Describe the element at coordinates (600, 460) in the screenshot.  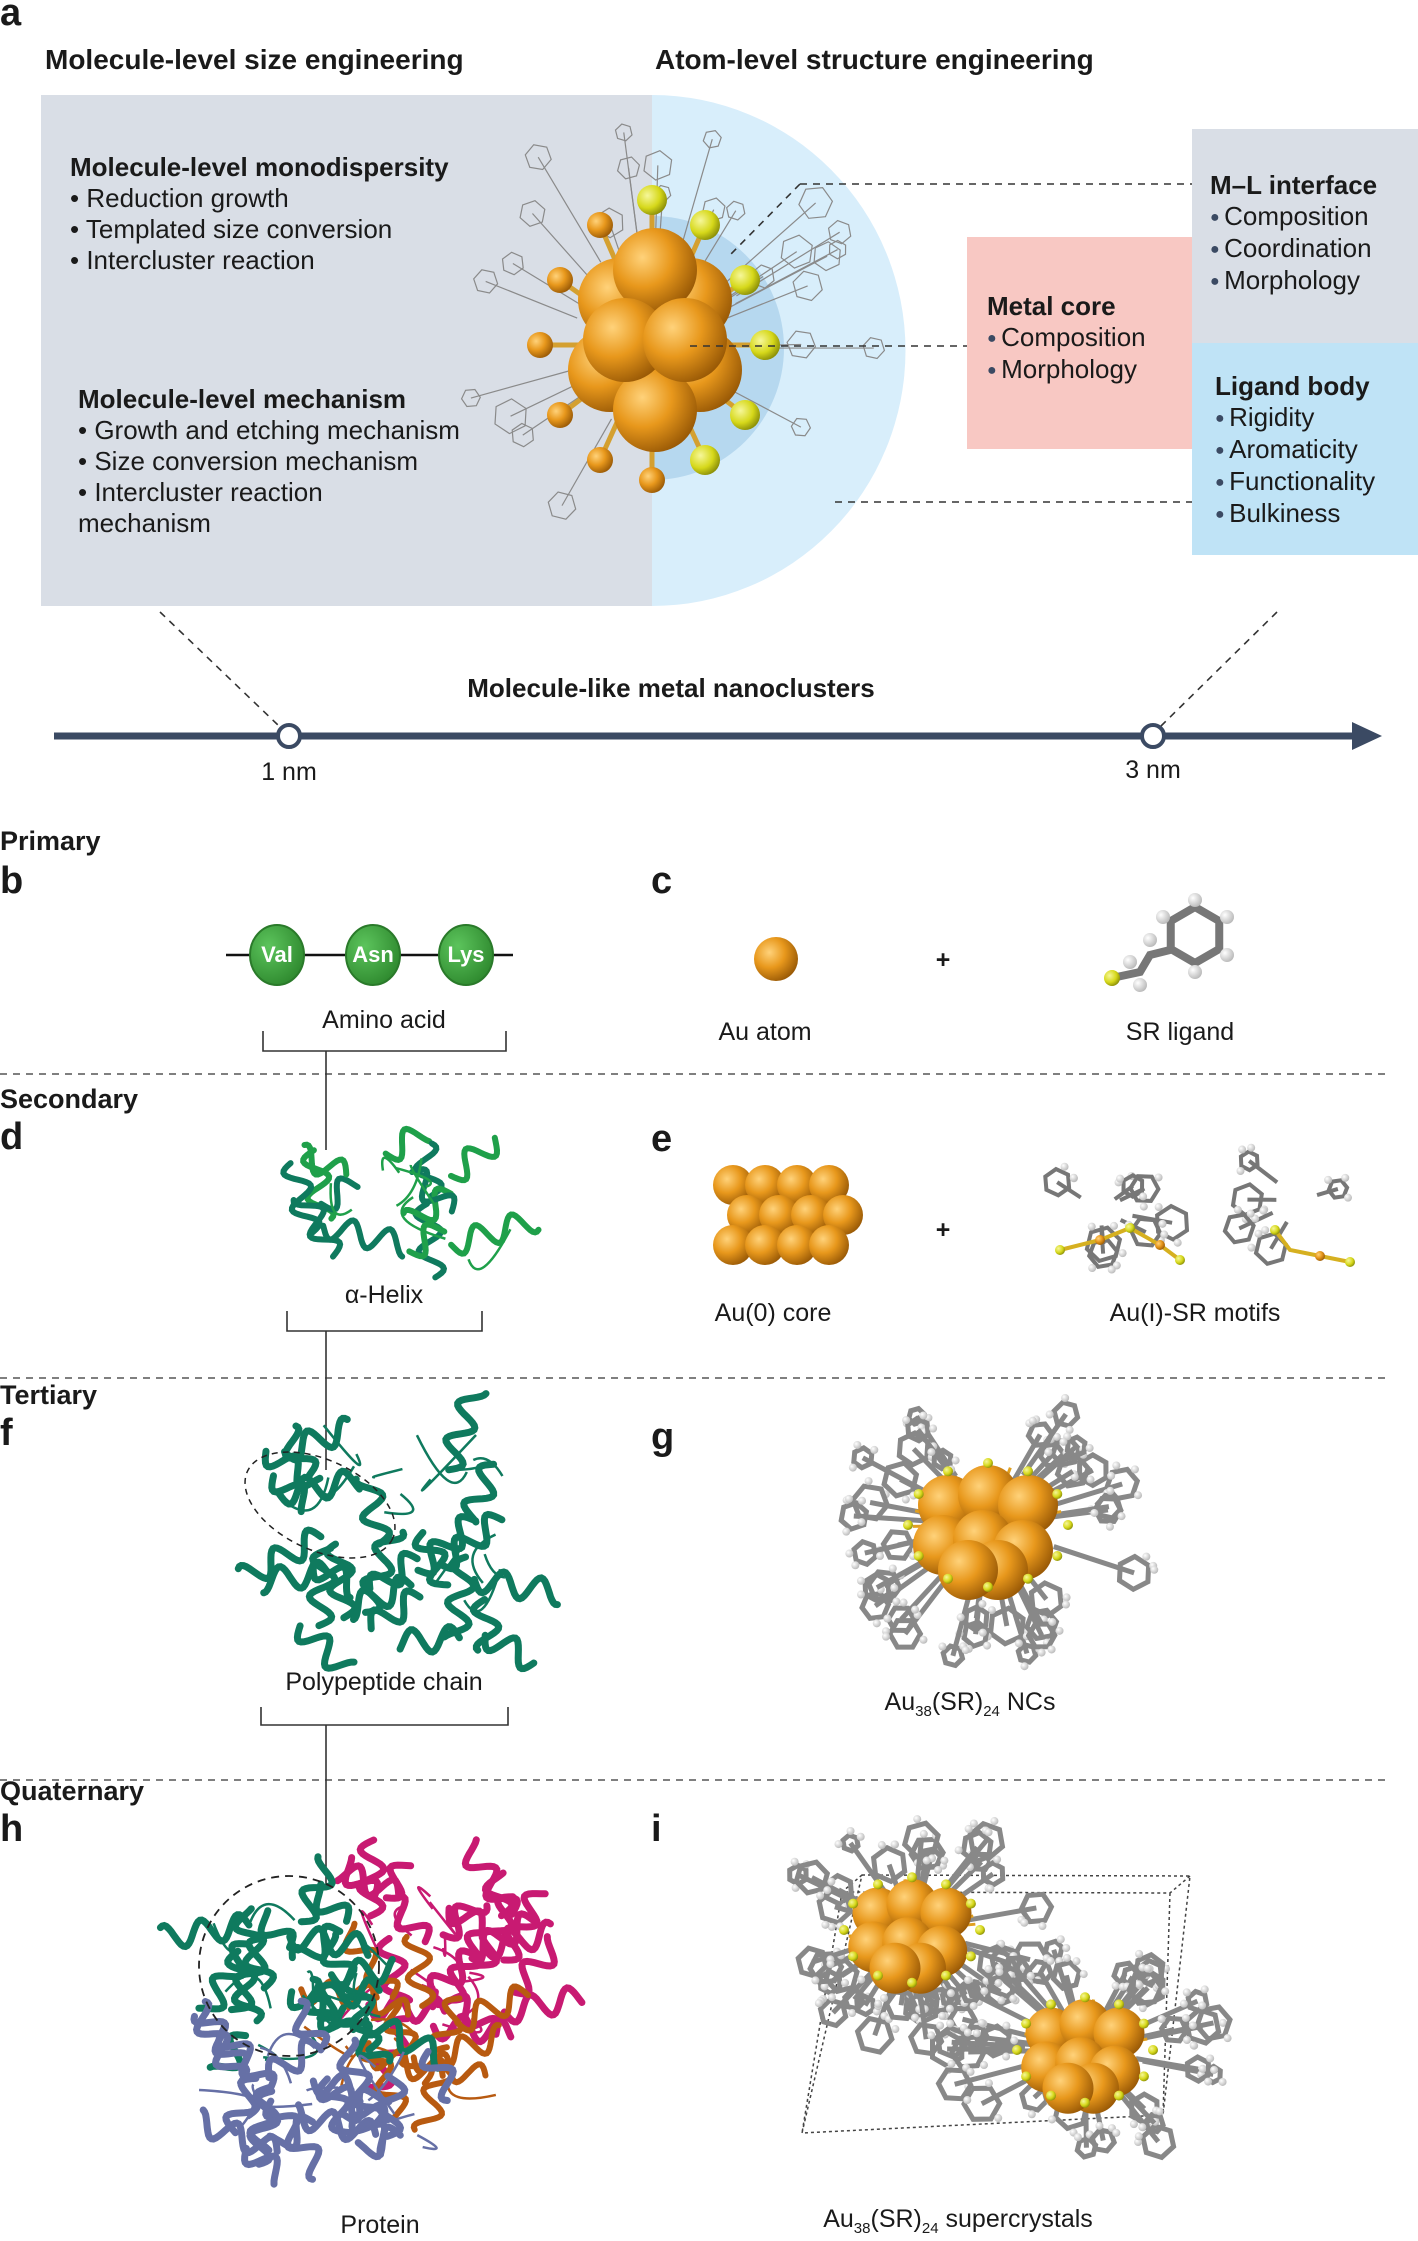
I see `atom` at that location.